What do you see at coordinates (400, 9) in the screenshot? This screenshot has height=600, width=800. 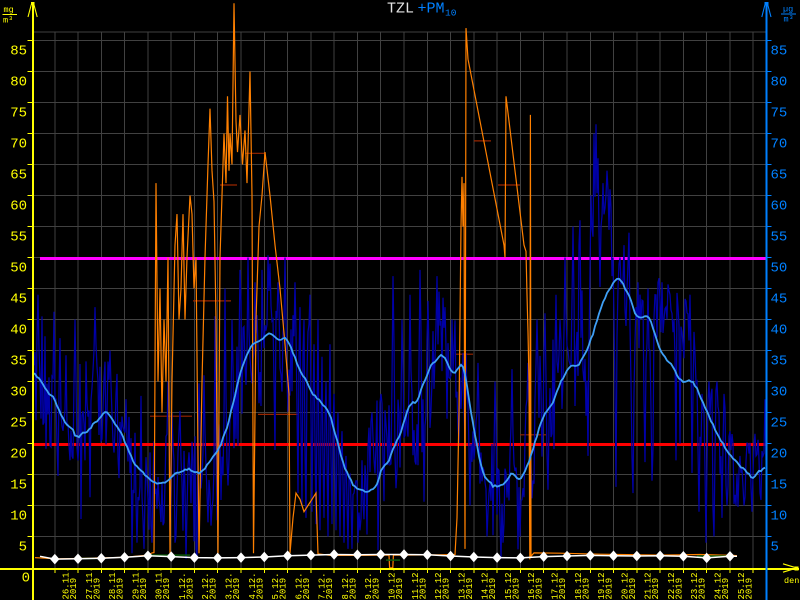 I see `svg-text: TZL` at bounding box center [400, 9].